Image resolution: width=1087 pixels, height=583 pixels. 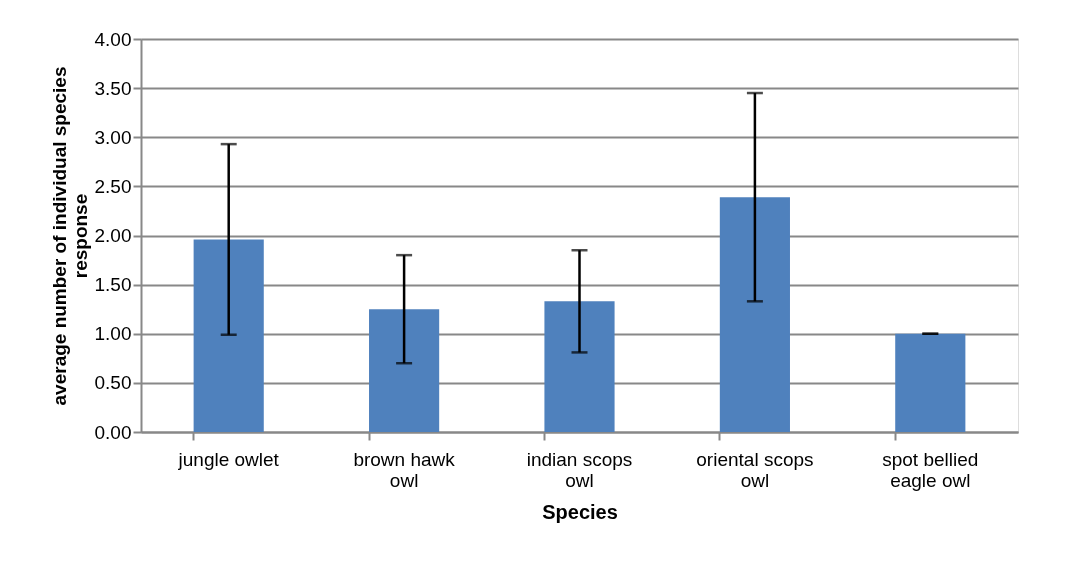 What do you see at coordinates (113, 383) in the screenshot?
I see `y-tick-label: 0.50` at bounding box center [113, 383].